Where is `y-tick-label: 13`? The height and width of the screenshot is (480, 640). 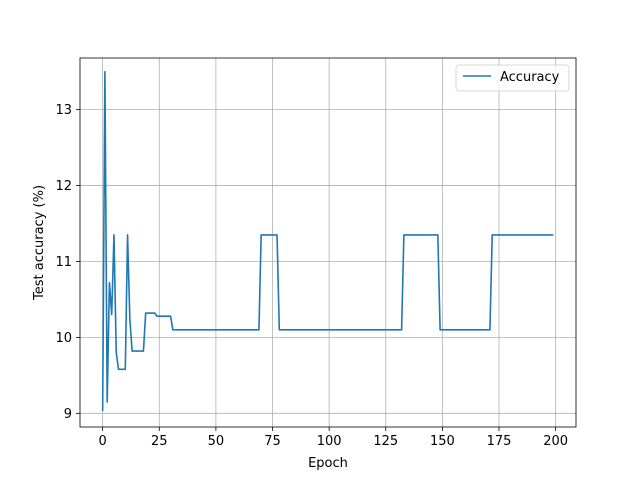 y-tick-label: 13 is located at coordinates (63, 110).